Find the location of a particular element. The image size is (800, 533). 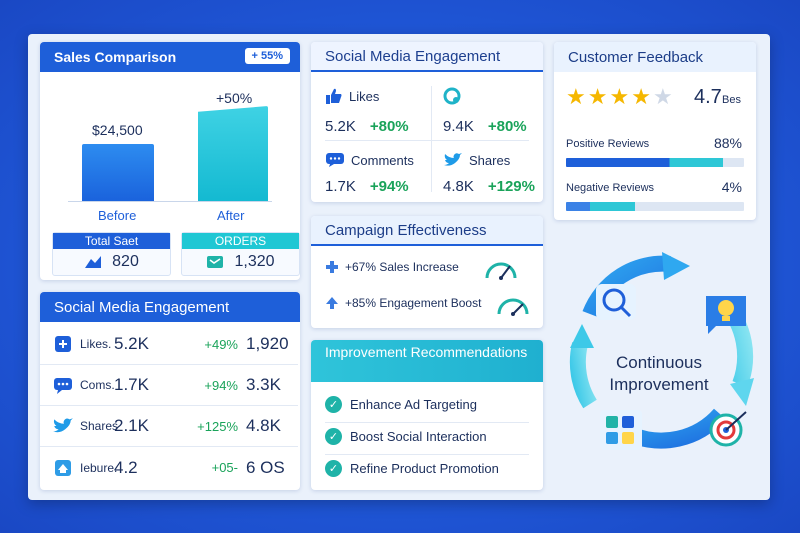

social-divider-vertical is located at coordinates (431, 139).